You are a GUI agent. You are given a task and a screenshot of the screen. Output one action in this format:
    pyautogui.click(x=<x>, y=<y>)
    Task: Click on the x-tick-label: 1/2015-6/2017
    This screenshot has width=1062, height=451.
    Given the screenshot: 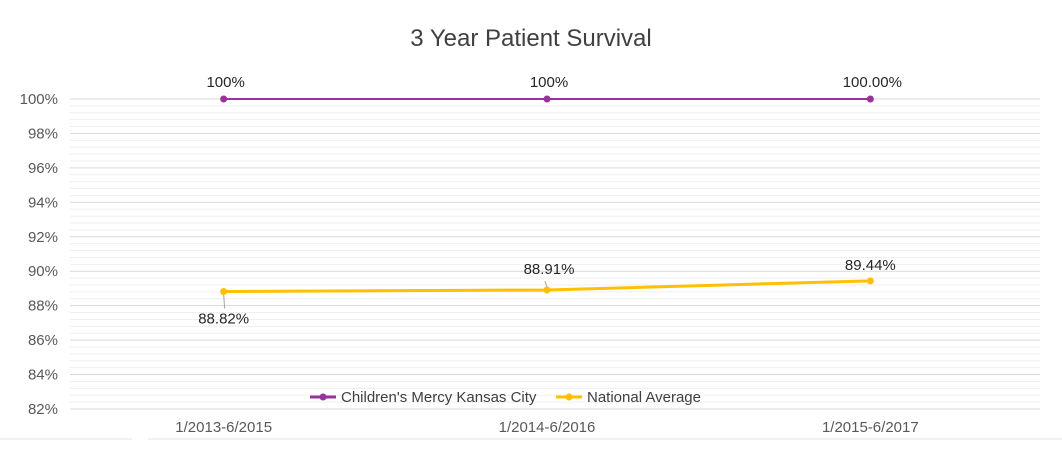 What is the action you would take?
    pyautogui.click(x=870, y=427)
    